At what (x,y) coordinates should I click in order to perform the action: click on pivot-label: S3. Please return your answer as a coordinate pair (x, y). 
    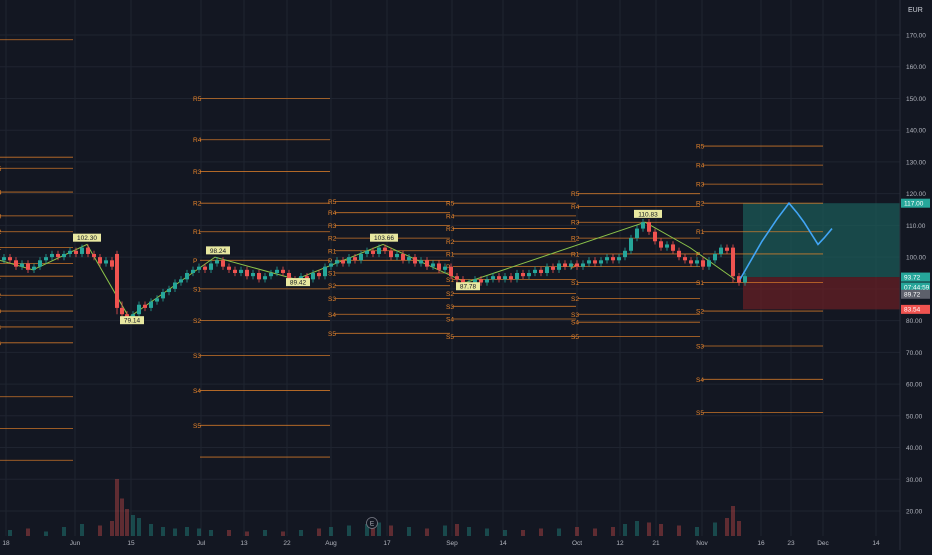
    Looking at the image, I should click on (575, 315).